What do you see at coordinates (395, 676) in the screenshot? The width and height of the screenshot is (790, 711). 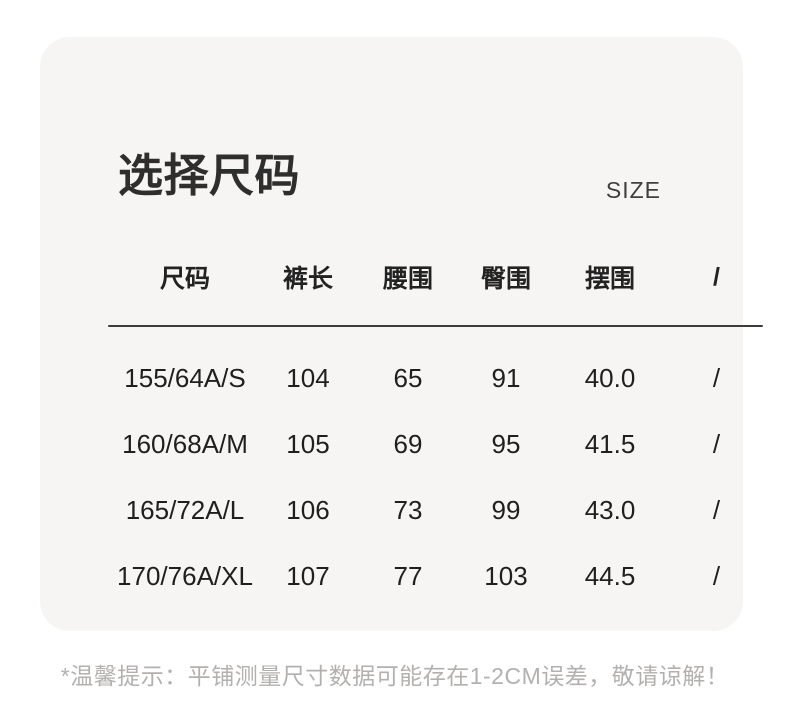 I see `measurement-disclaimer: *温馨提示：平铺测量尺寸数据可能存在1-2CM误差，敬请谅解！` at bounding box center [395, 676].